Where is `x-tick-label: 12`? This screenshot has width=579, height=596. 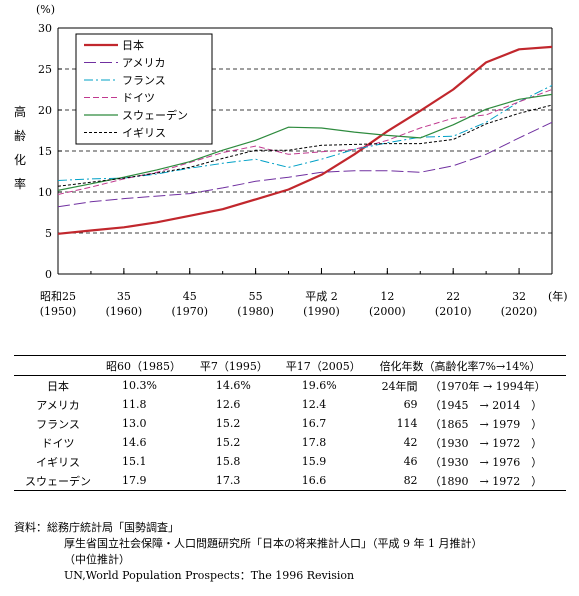
x-tick-label: 12 is located at coordinates (387, 296).